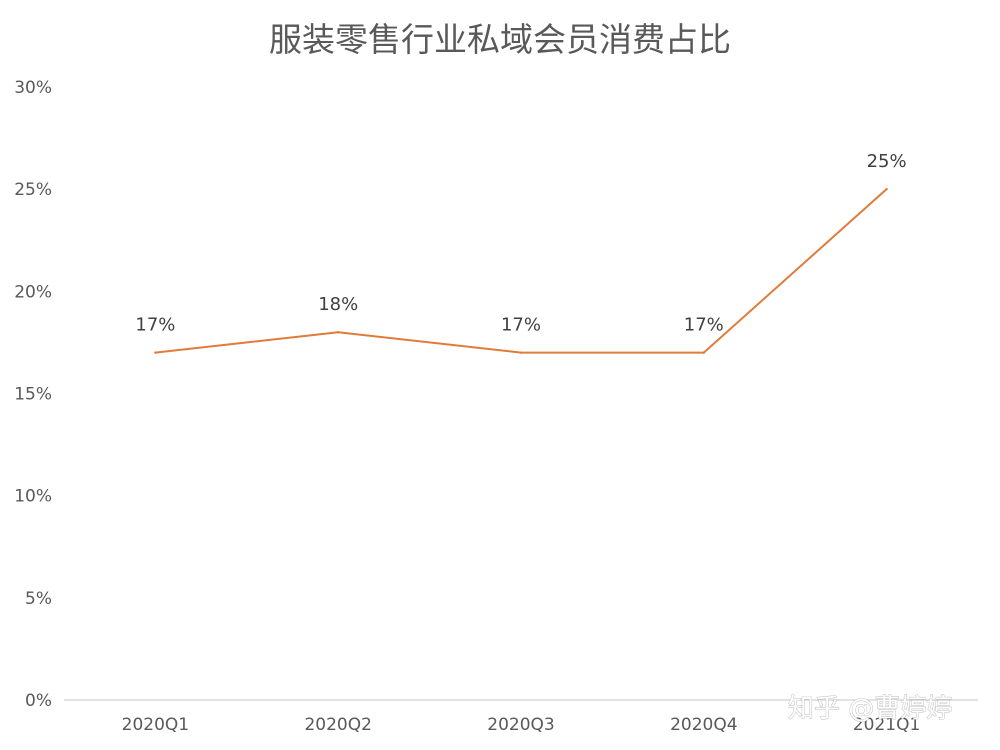  Describe the element at coordinates (38, 599) in the screenshot. I see `y-tick-label: 5%` at that location.